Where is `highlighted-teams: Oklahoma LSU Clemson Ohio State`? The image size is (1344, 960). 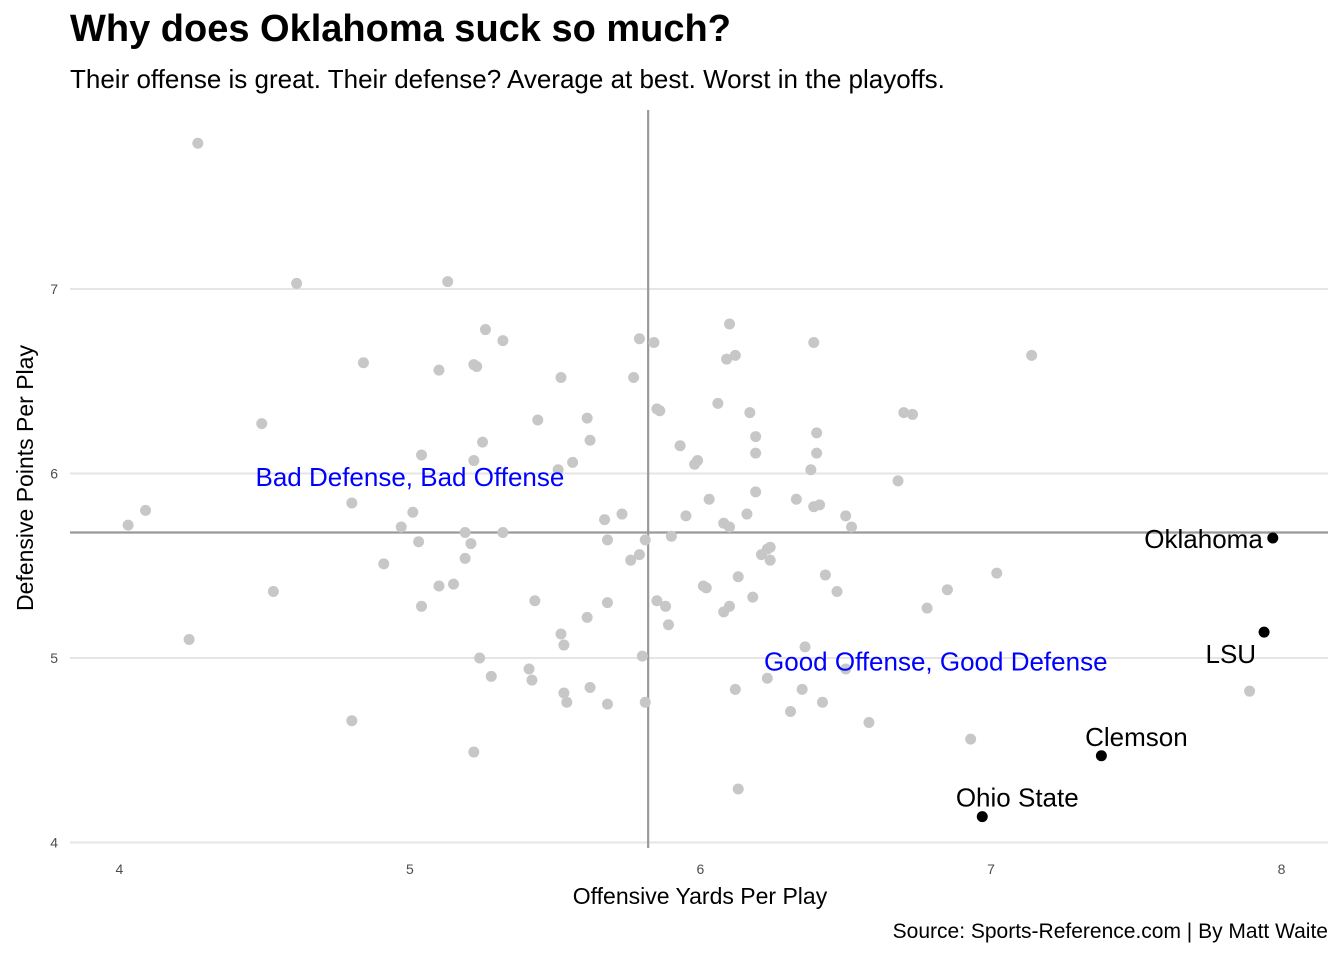
highlighted-teams: Oklahoma LSU Clemson Ohio State is located at coordinates (1117, 673).